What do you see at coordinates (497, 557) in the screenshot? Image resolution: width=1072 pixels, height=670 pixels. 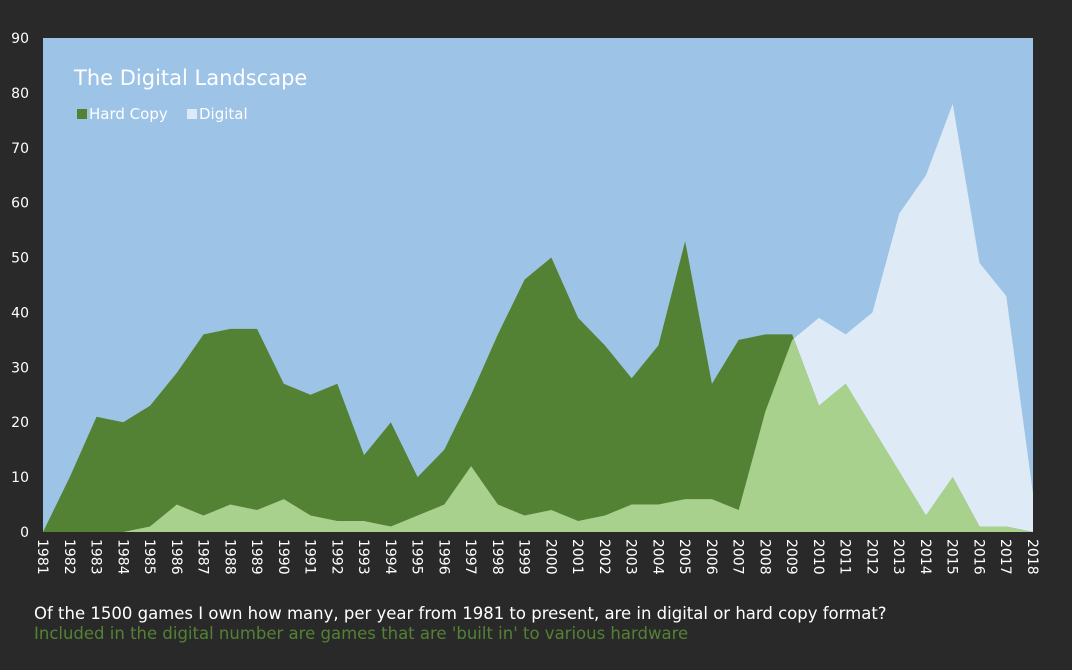 I see `x-tick-label: 1998` at bounding box center [497, 557].